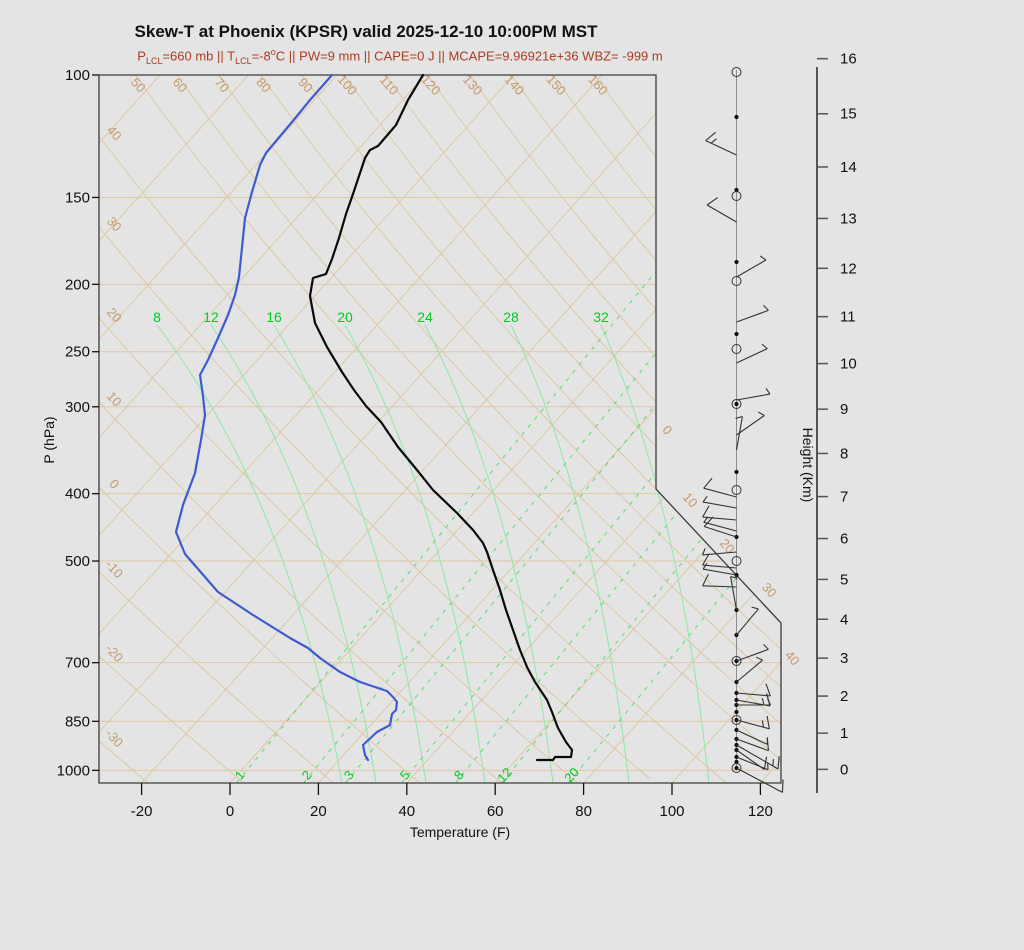 This screenshot has width=1024, height=950. Describe the element at coordinates (460, 832) in the screenshot. I see `temperature-axis-title: Temperature (F)` at that location.